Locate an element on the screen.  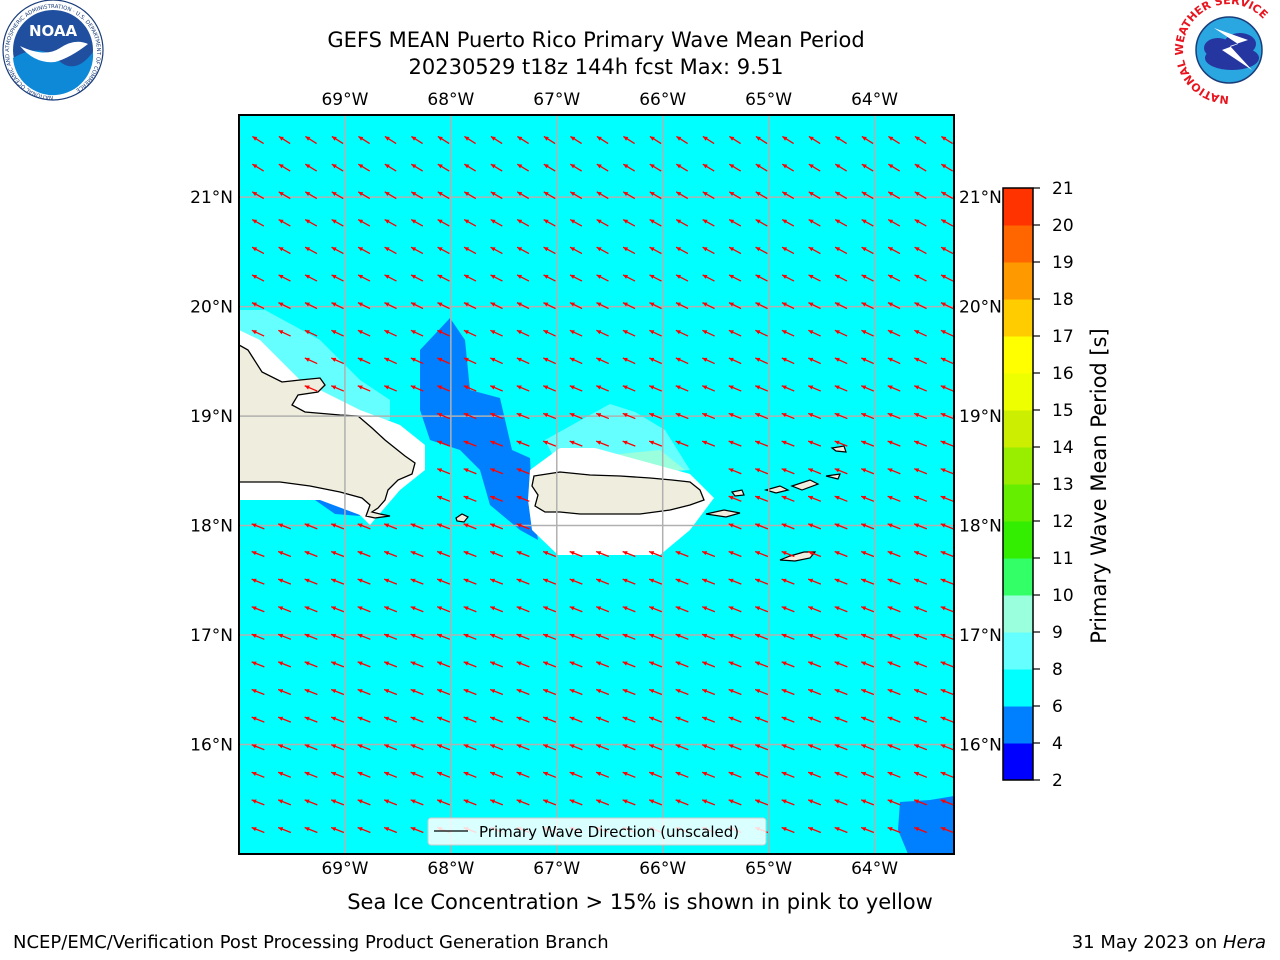
lon-label-bottom: 68°W is located at coordinates (450, 869).